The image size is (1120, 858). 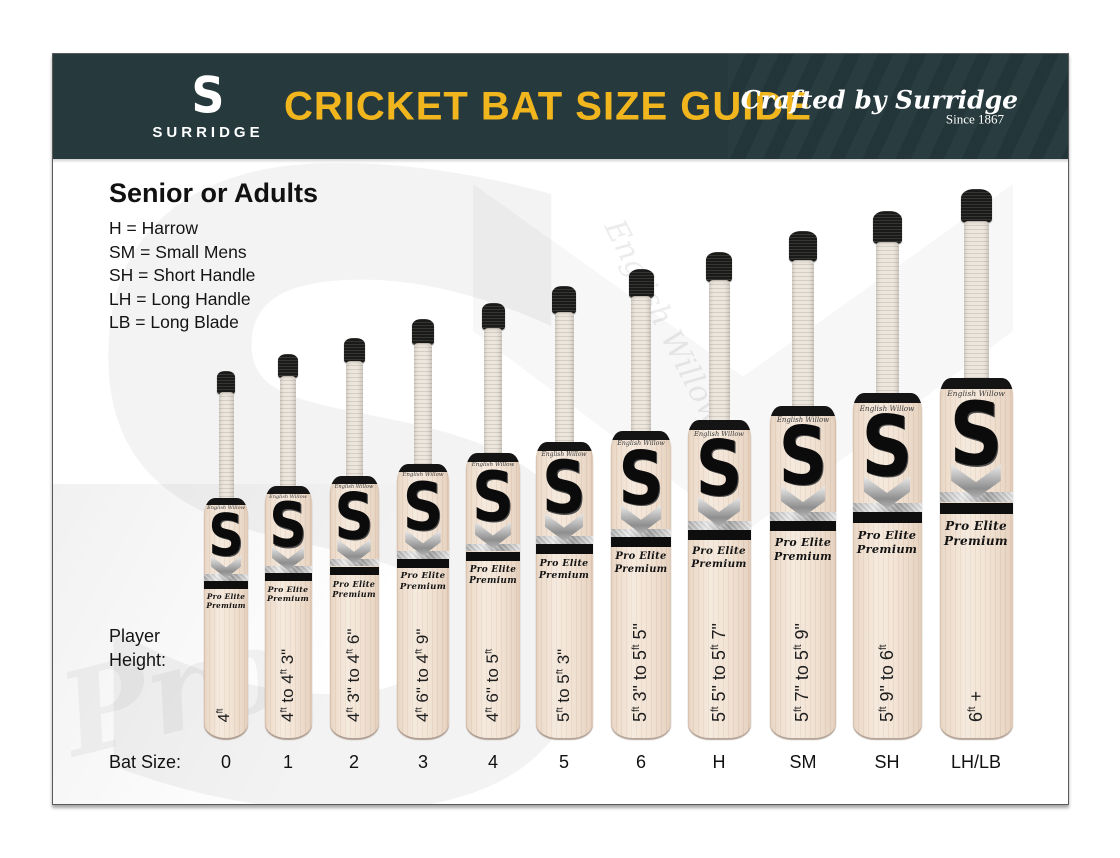 I want to click on surridge-s-icon: S, so click(x=208, y=95).